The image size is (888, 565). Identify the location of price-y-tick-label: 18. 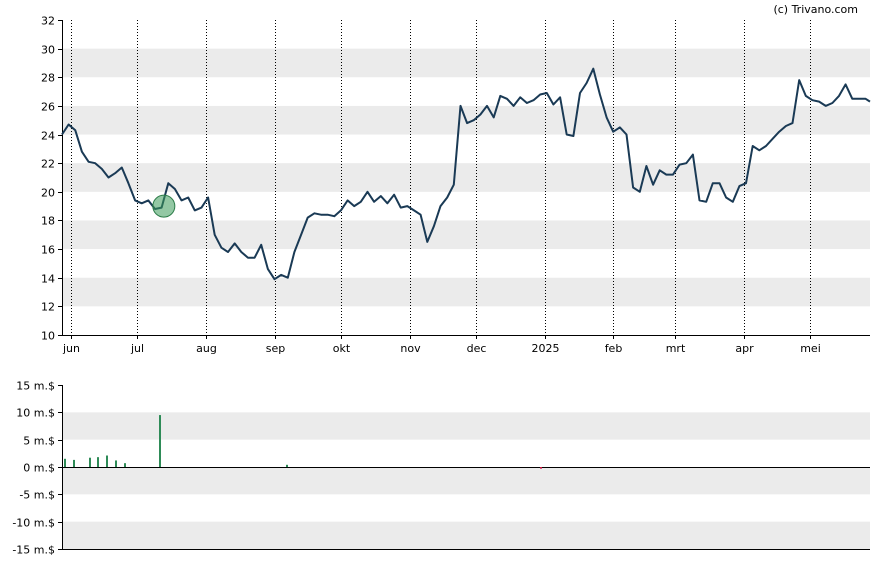
(48, 221).